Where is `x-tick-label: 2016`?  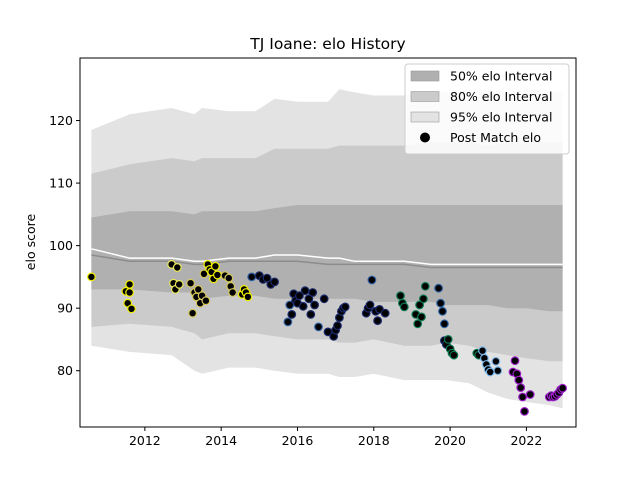
x-tick-label: 2016 is located at coordinates (298, 440).